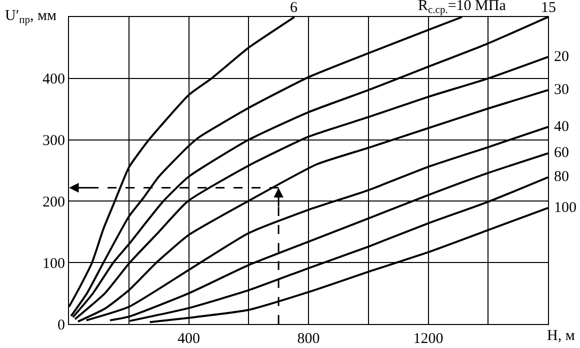 This screenshot has height=348, width=580. I want to click on x-tick-label: 800, so click(308, 339).